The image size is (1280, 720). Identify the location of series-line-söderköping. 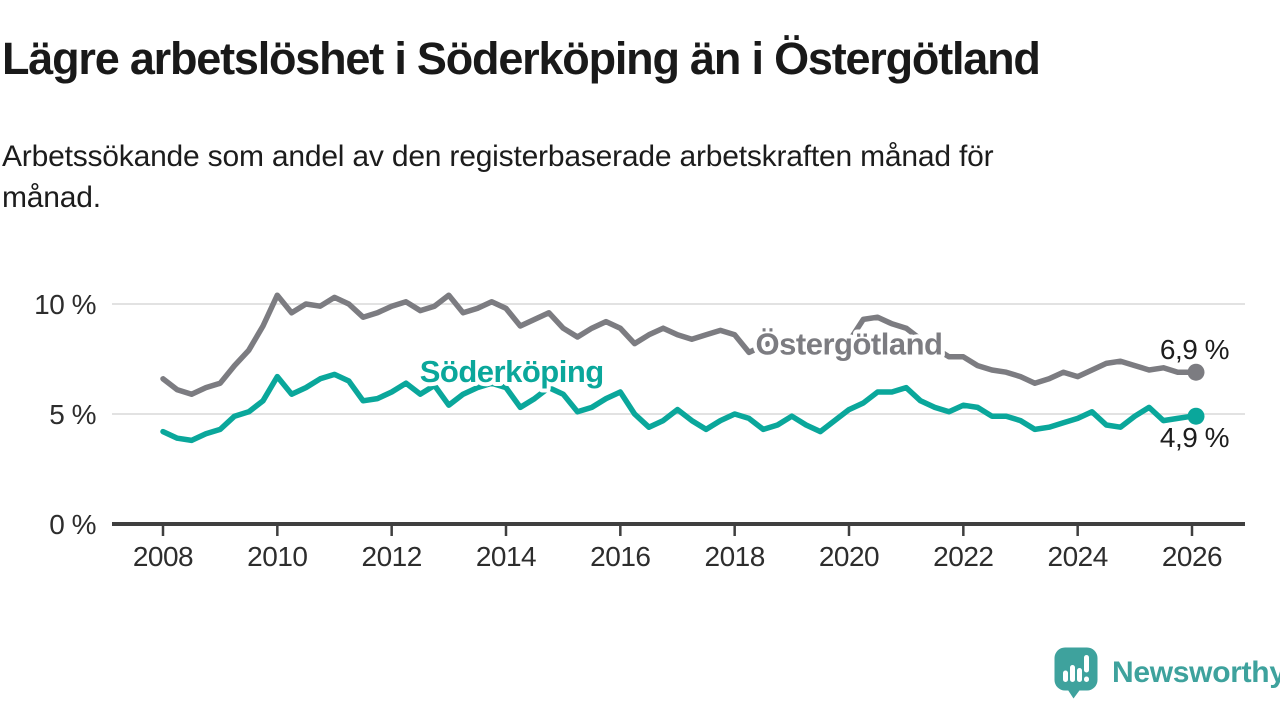
(677, 407).